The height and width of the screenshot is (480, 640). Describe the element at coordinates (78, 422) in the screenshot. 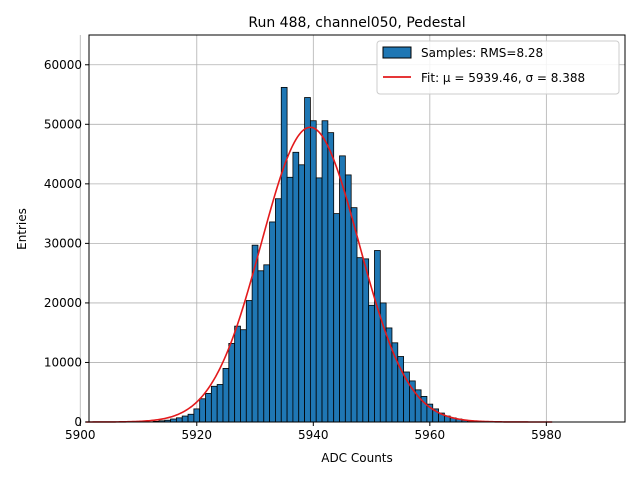

I see `y-tick-label: 0` at that location.